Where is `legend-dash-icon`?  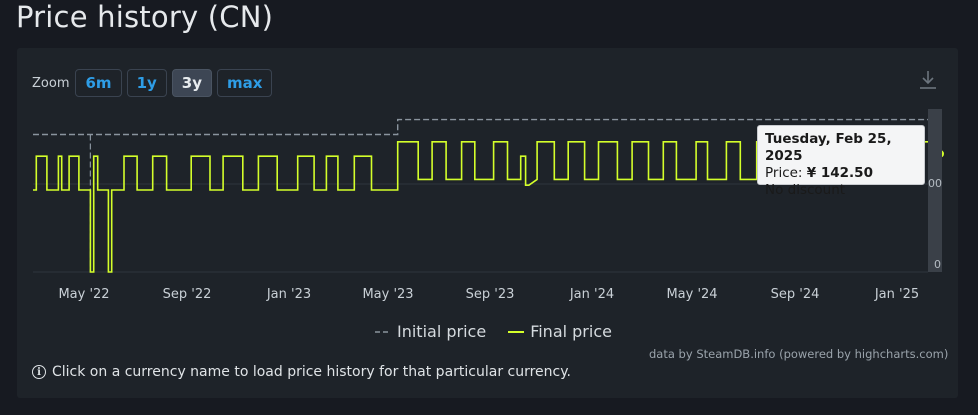 legend-dash-icon is located at coordinates (383, 331).